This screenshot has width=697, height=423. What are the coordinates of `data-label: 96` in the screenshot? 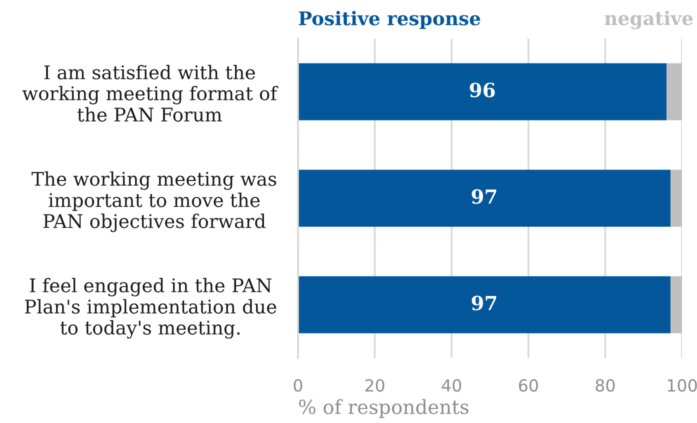 It's located at (482, 90).